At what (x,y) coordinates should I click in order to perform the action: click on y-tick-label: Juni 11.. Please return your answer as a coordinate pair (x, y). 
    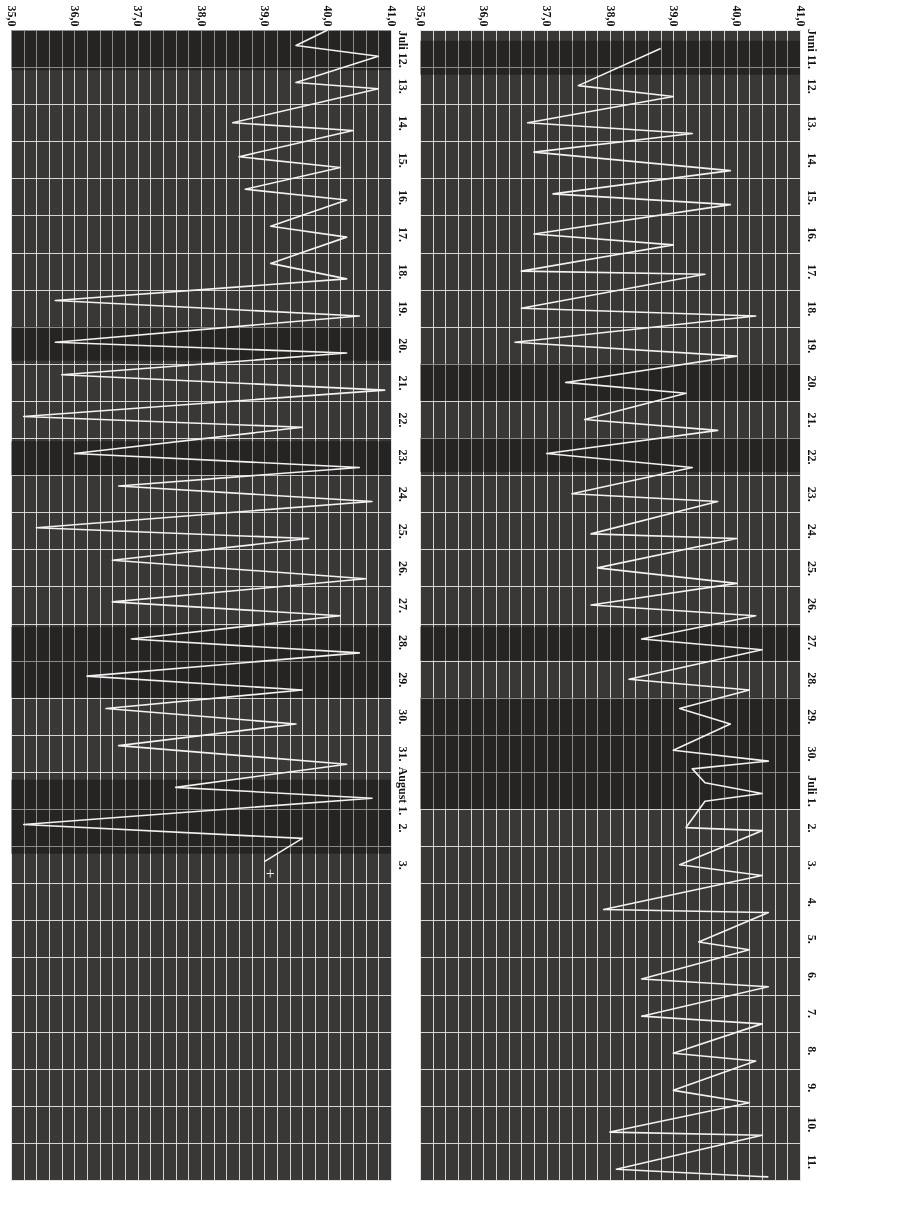
    Looking at the image, I should click on (811, 49).